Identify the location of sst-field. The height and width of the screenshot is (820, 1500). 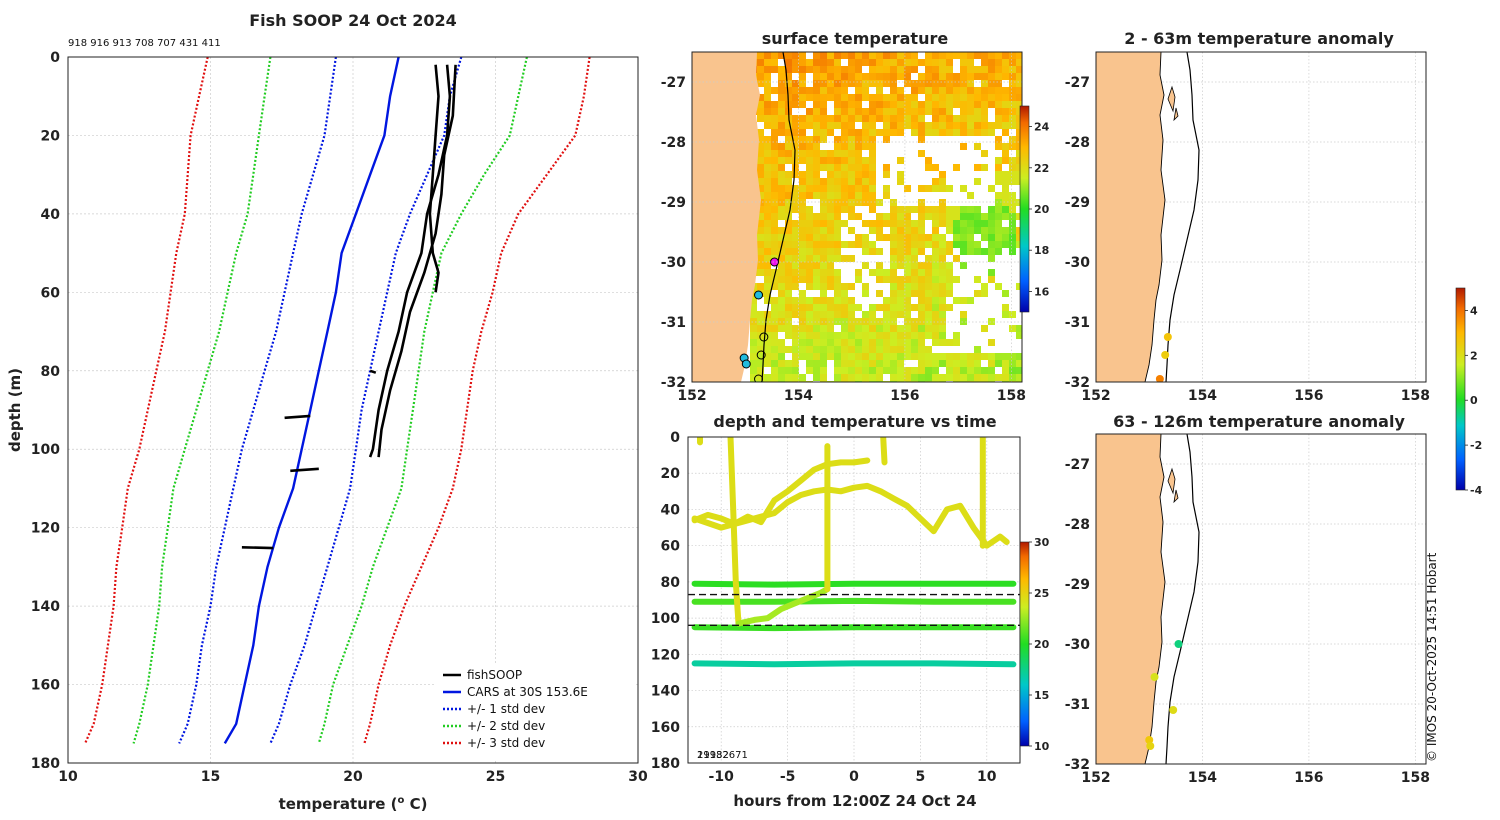
(857, 217).